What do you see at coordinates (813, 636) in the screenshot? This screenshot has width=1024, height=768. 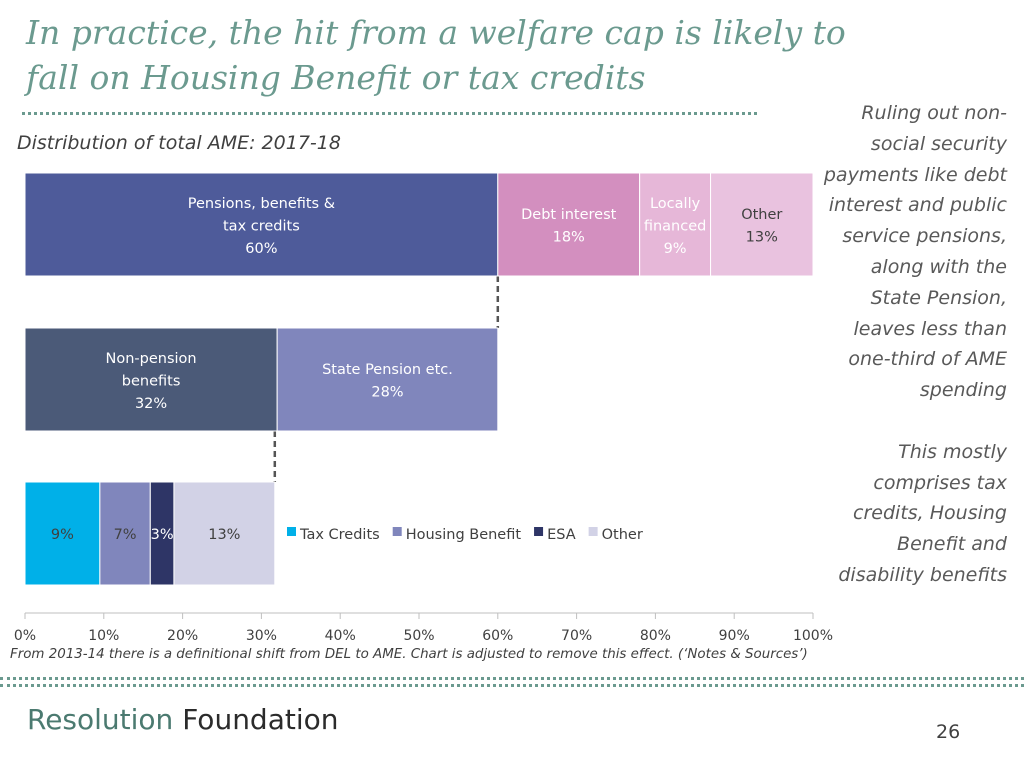 I see `x-tick-label-10: 100%` at bounding box center [813, 636].